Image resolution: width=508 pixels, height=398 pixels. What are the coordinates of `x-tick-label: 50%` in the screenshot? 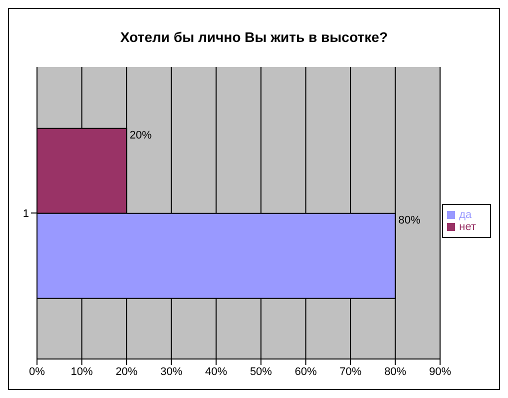 It's located at (261, 372).